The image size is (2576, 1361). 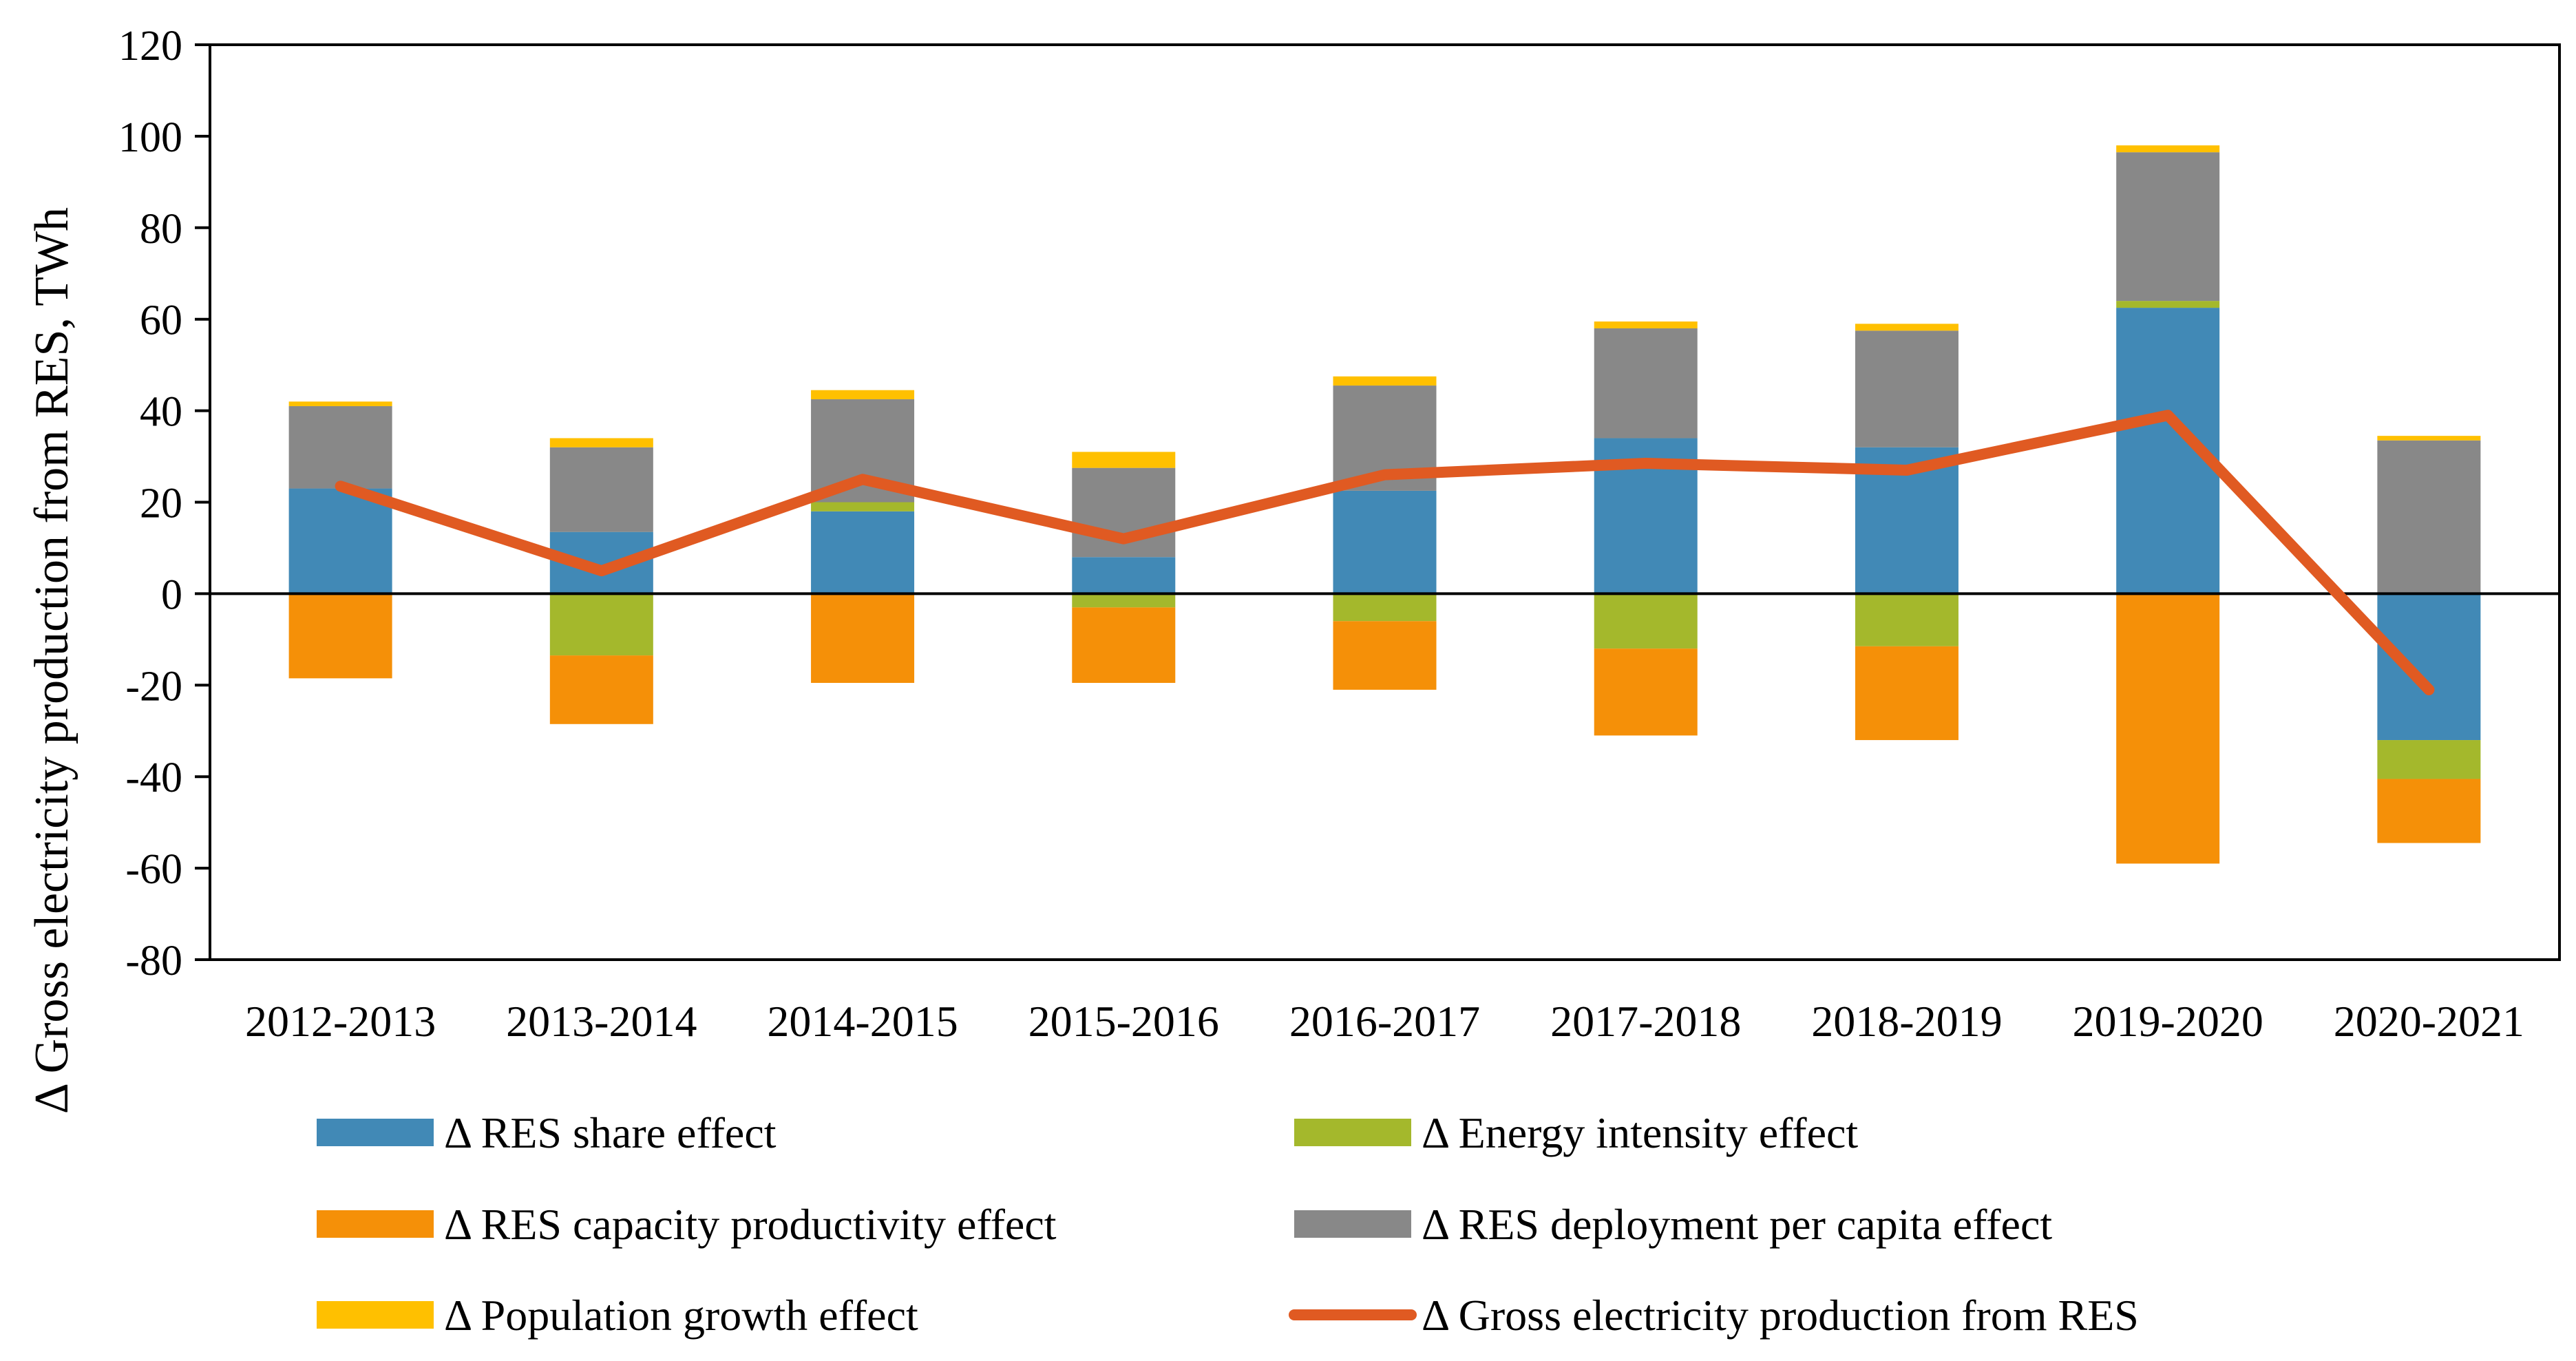 What do you see at coordinates (153, 869) in the screenshot?
I see `y-tick-label: -60` at bounding box center [153, 869].